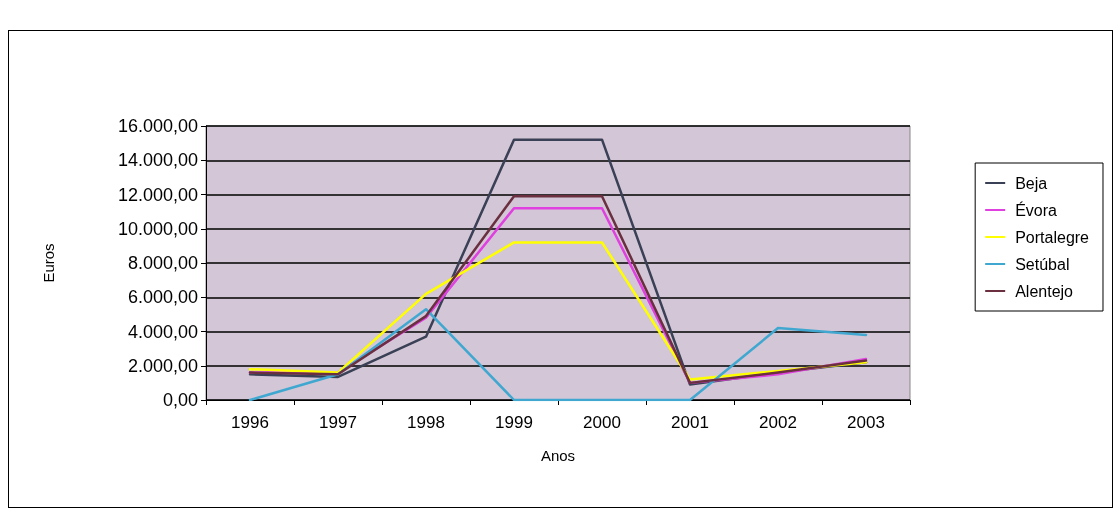  Describe the element at coordinates (157, 194) in the screenshot. I see `y-tick-label: 12.000,00` at that location.